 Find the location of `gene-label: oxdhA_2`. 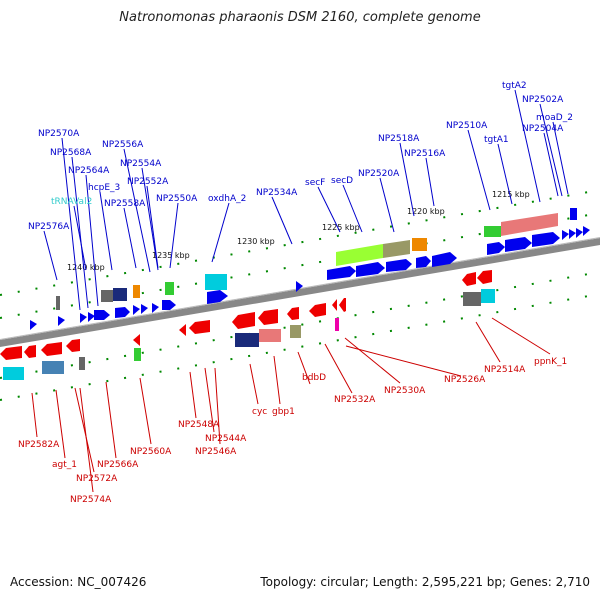

gene-label: oxdhA_2 is located at coordinates (227, 199).